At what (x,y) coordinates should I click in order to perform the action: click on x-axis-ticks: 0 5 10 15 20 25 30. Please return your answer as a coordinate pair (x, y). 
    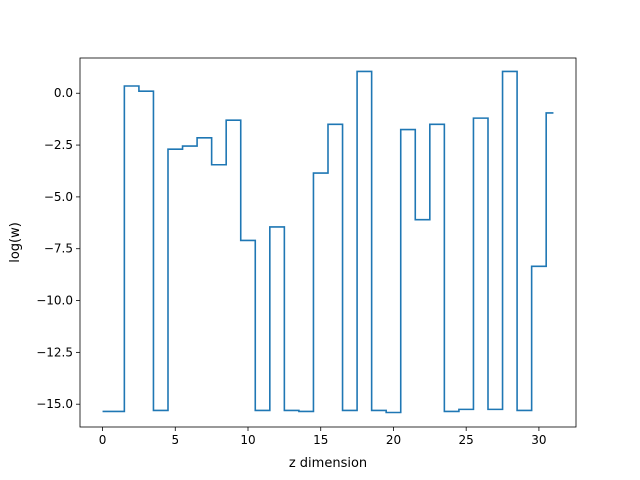
    Looking at the image, I should click on (323, 437).